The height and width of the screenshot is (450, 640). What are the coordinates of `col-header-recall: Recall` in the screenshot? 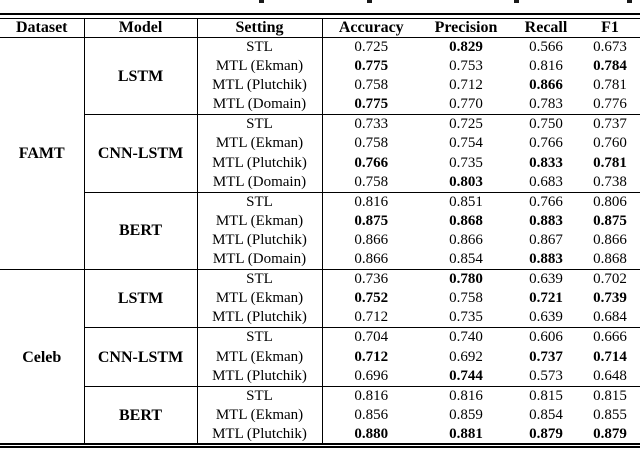 It's located at (546, 28).